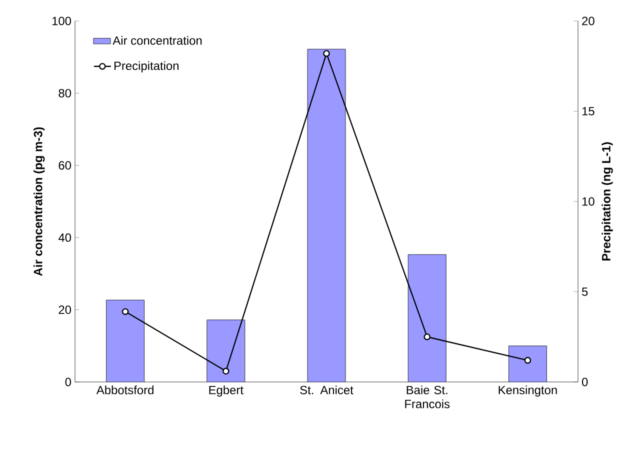  What do you see at coordinates (125, 390) in the screenshot?
I see `x-tick-label: Abbotsford` at bounding box center [125, 390].